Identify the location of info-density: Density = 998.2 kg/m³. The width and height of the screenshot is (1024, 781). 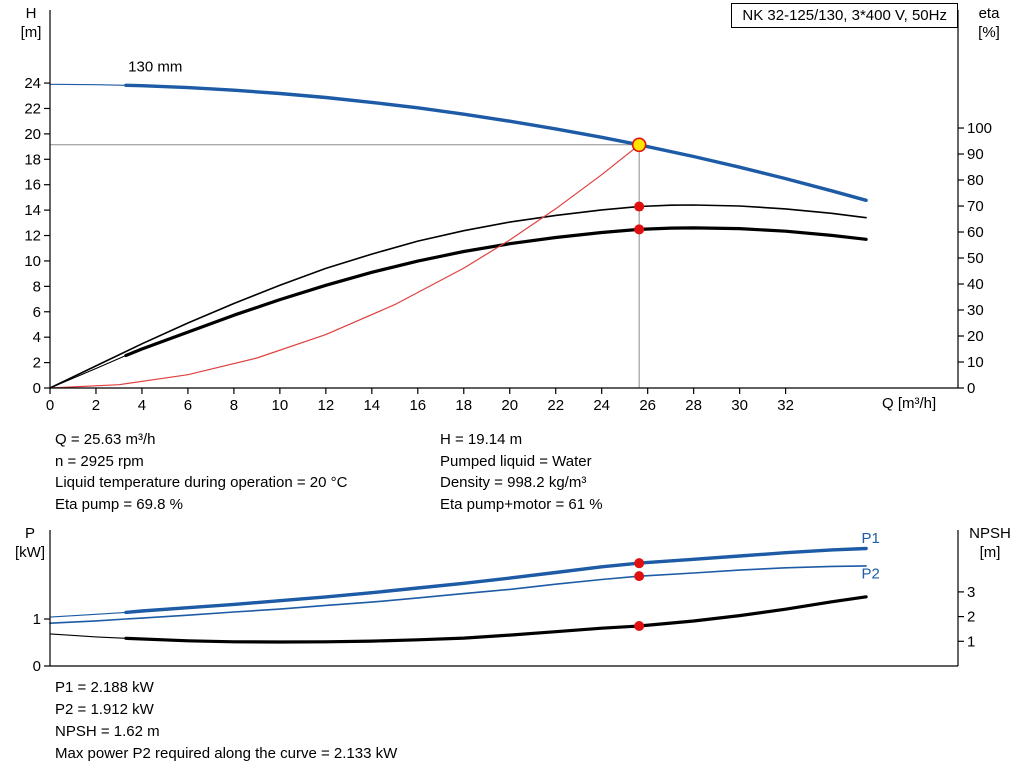
(513, 482).